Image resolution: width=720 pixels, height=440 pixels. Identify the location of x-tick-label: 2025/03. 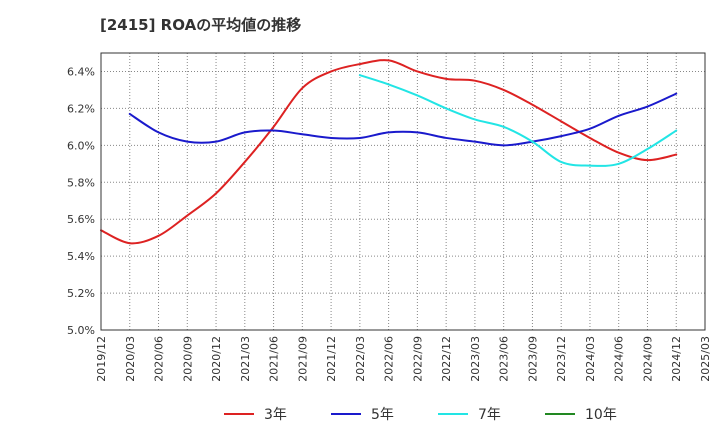
(705, 359).